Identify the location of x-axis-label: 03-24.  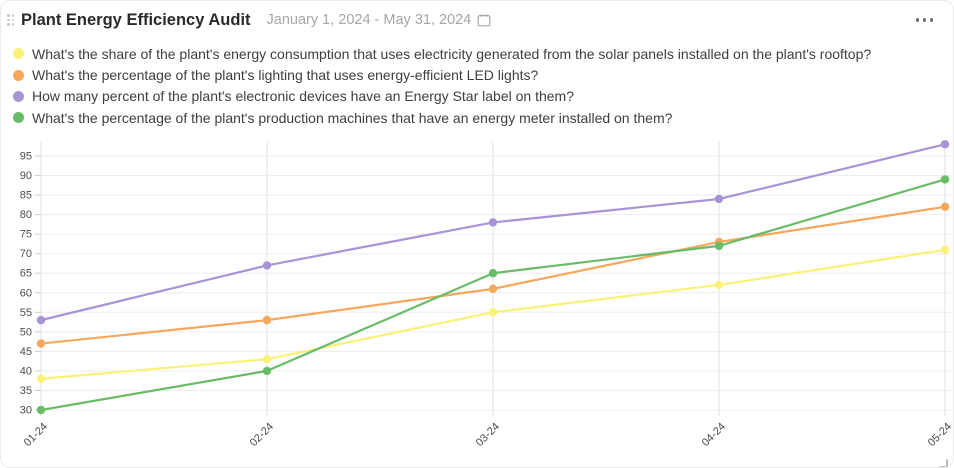
(488, 435).